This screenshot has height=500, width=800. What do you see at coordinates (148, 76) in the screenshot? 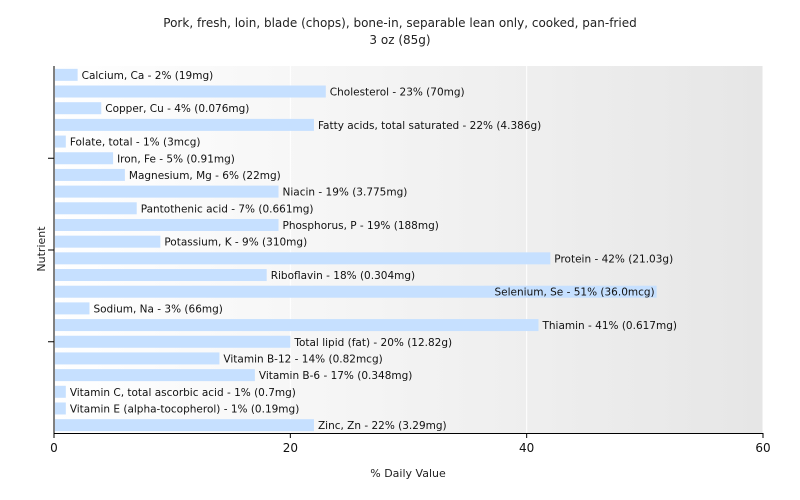
I see `bar-label: Calcium, Ca - 2% (19mg)` at bounding box center [148, 76].